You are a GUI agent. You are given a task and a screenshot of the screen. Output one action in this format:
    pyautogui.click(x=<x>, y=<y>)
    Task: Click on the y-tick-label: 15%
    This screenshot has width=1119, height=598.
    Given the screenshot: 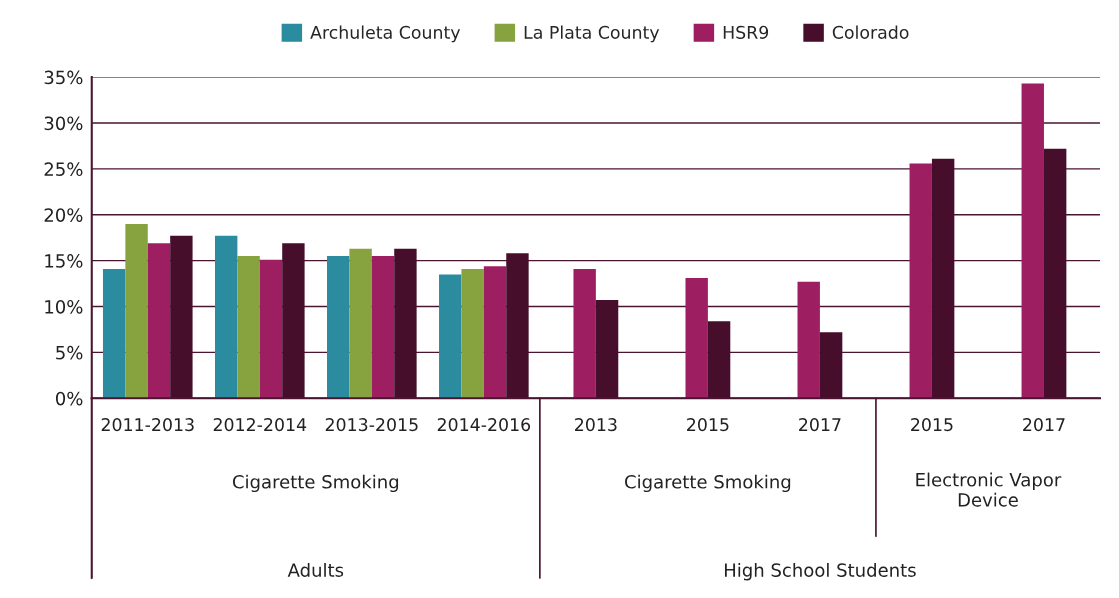 What is the action you would take?
    pyautogui.click(x=64, y=261)
    